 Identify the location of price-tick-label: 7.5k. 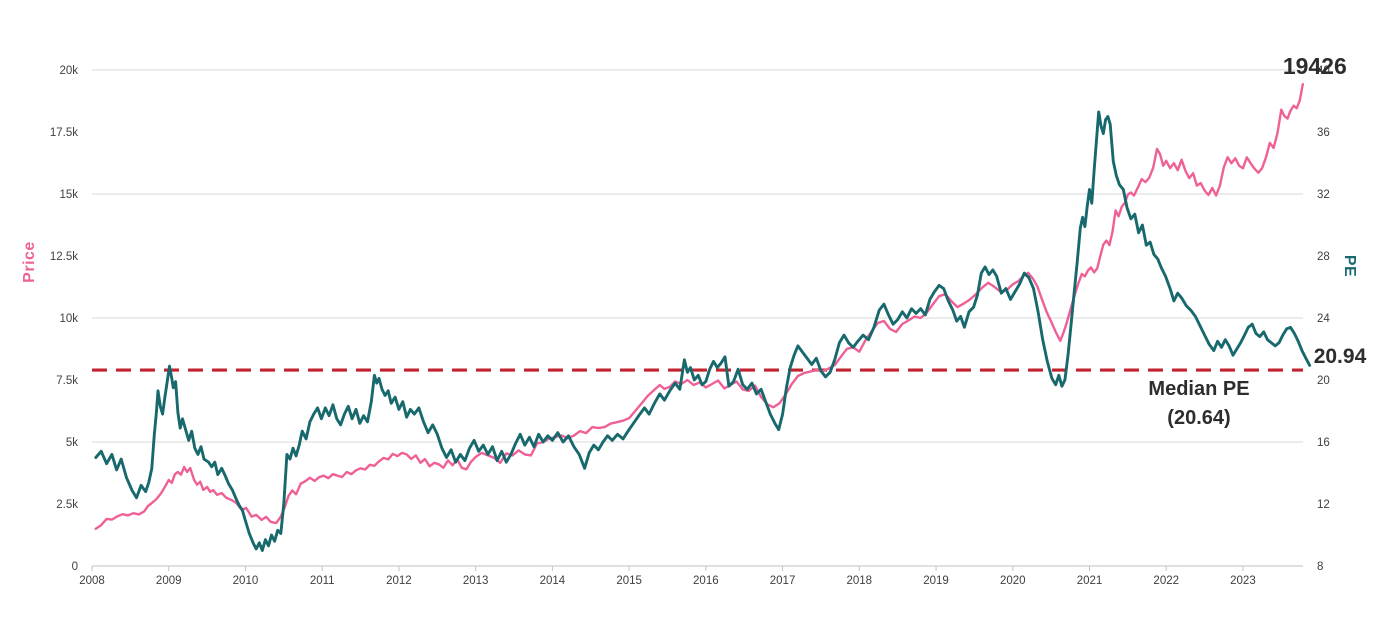
(67, 381).